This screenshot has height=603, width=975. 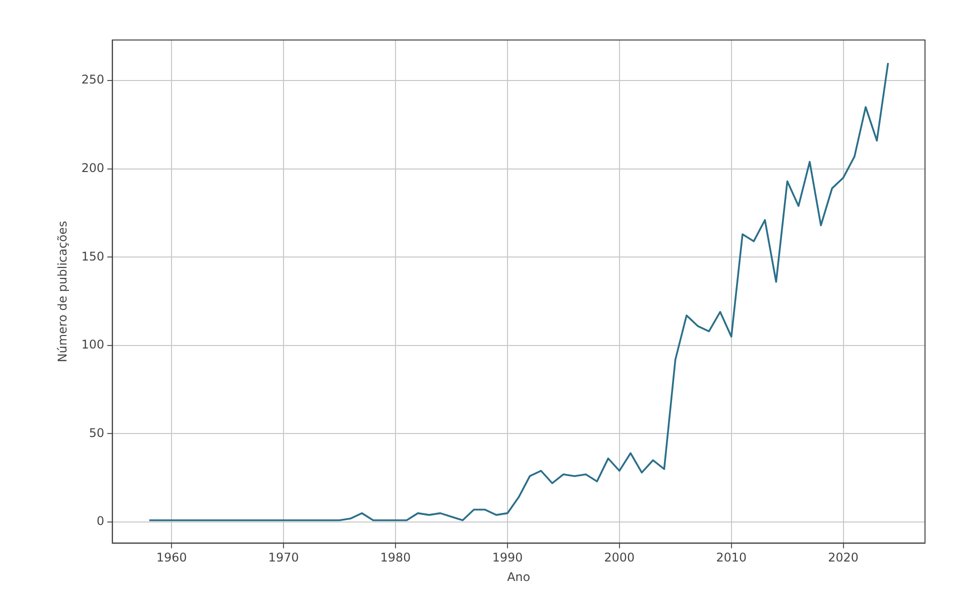 I want to click on x-tick-label: 2020, so click(x=843, y=557).